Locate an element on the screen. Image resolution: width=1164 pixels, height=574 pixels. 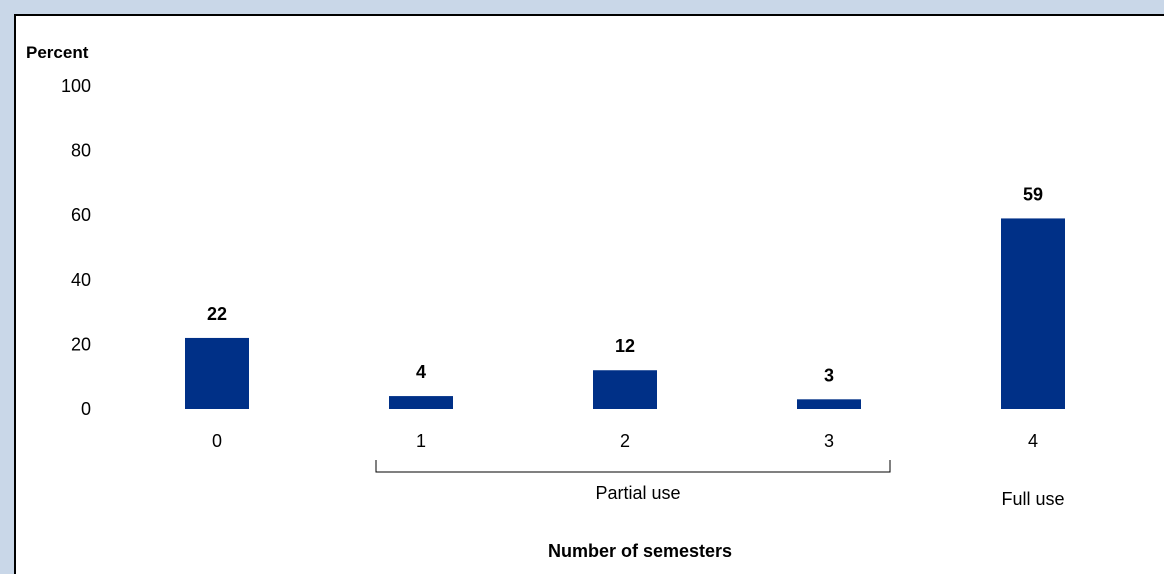
x-tick-label: 4 is located at coordinates (1033, 441).